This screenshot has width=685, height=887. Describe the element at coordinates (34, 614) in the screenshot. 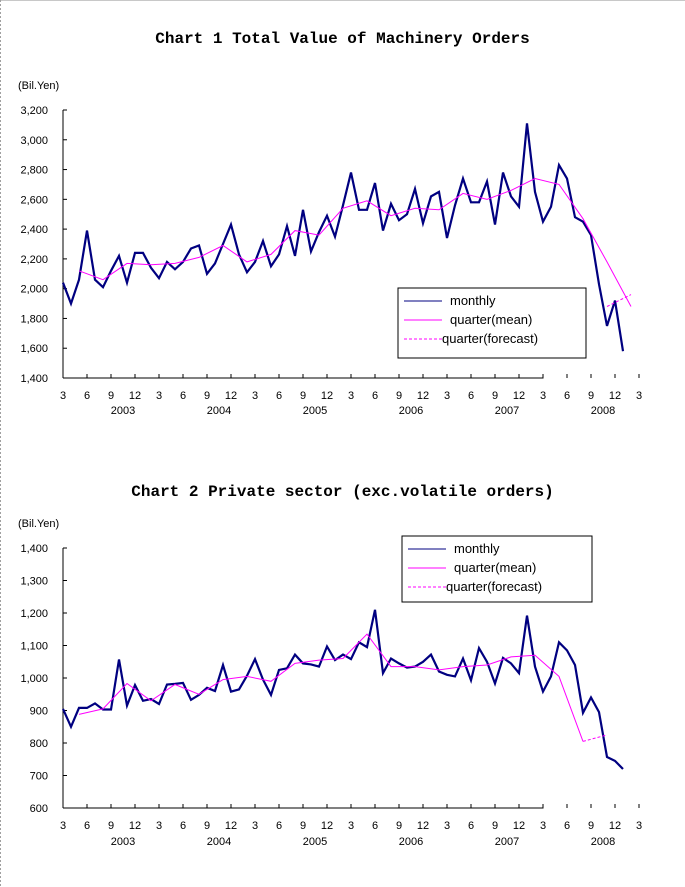

I see `chart2-y-tick-label: 1,200` at that location.